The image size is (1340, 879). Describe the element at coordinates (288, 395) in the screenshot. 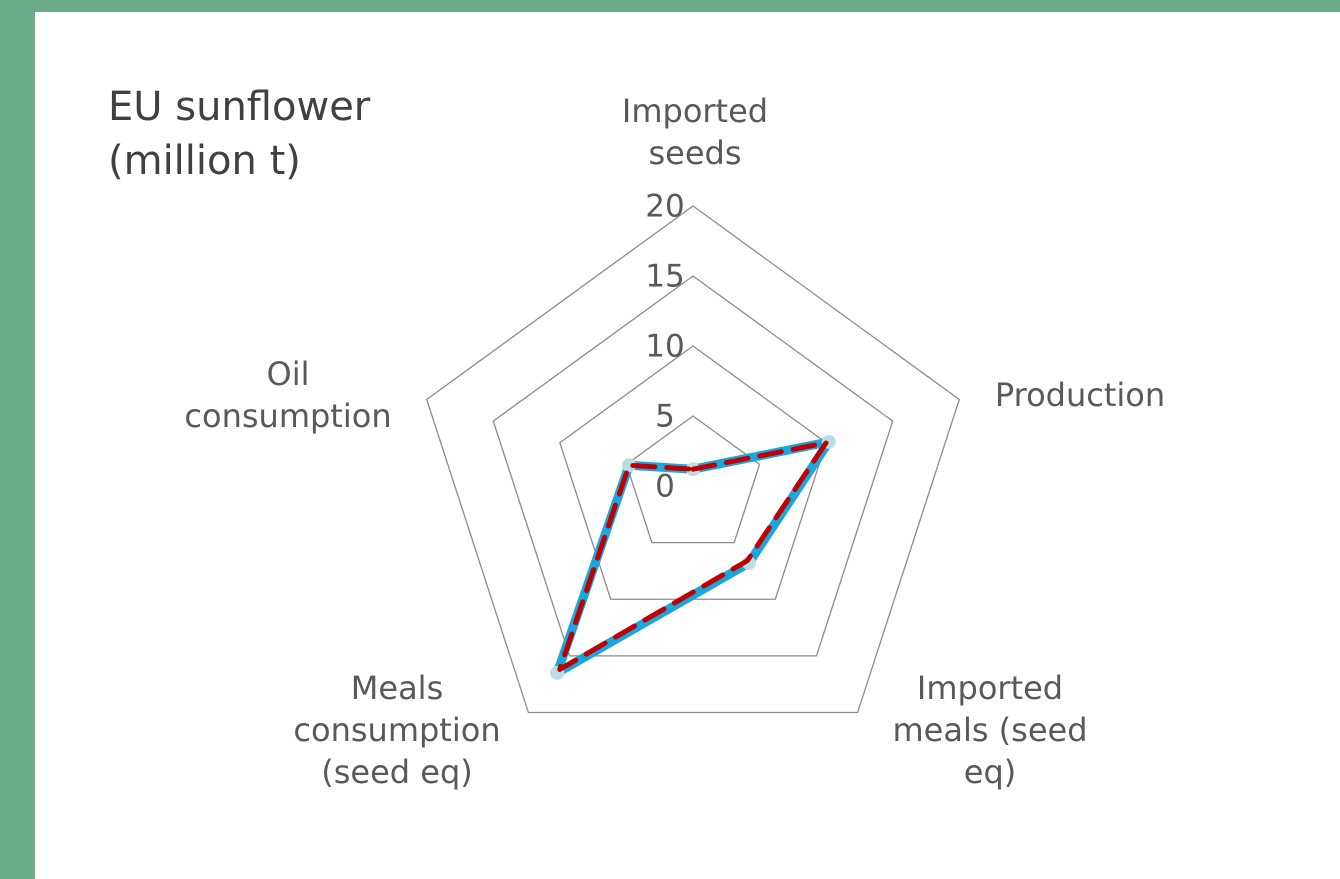

I see `category-label: Oil consumption` at that location.